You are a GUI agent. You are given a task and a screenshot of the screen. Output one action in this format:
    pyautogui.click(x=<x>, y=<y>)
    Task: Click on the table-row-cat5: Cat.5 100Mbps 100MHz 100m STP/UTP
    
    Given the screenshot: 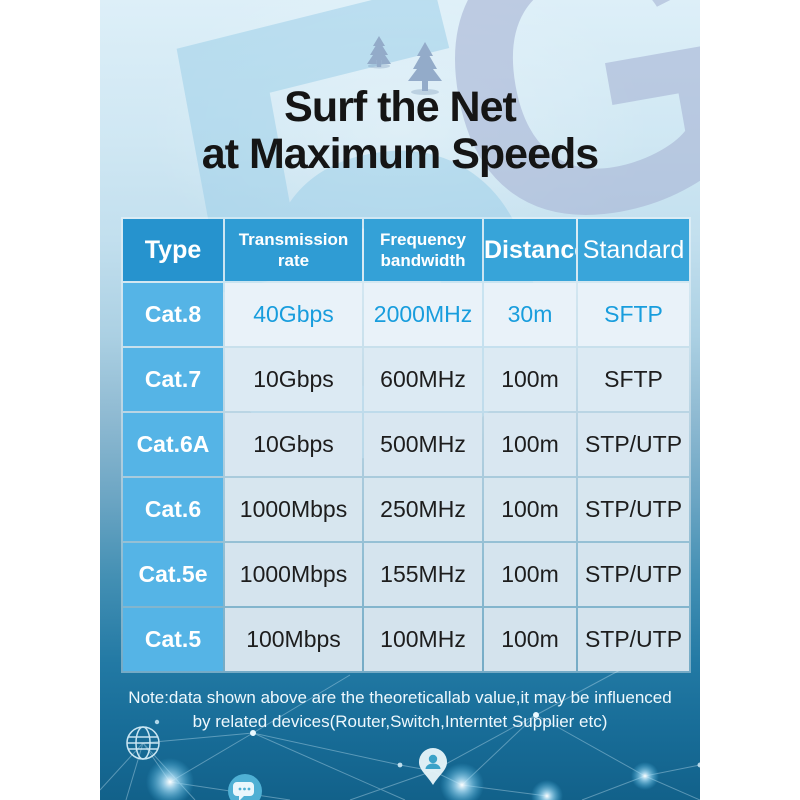 What is the action you would take?
    pyautogui.click(x=406, y=639)
    